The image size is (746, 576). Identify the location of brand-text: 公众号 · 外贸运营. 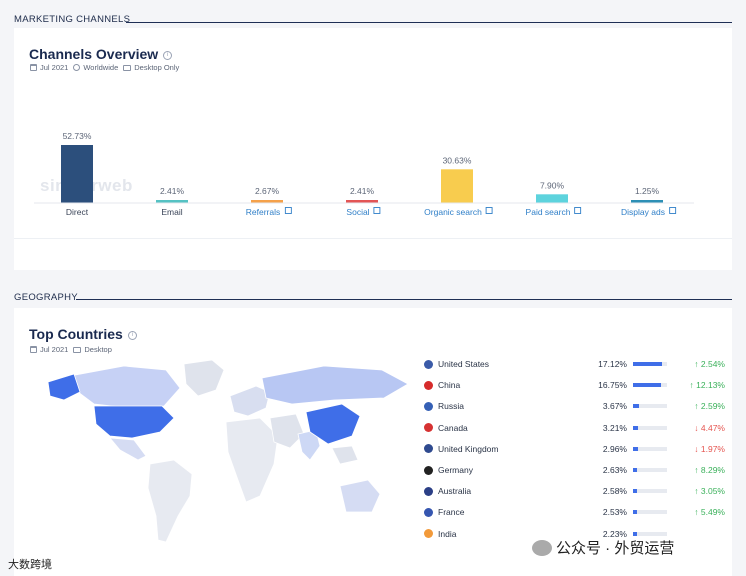
(615, 548).